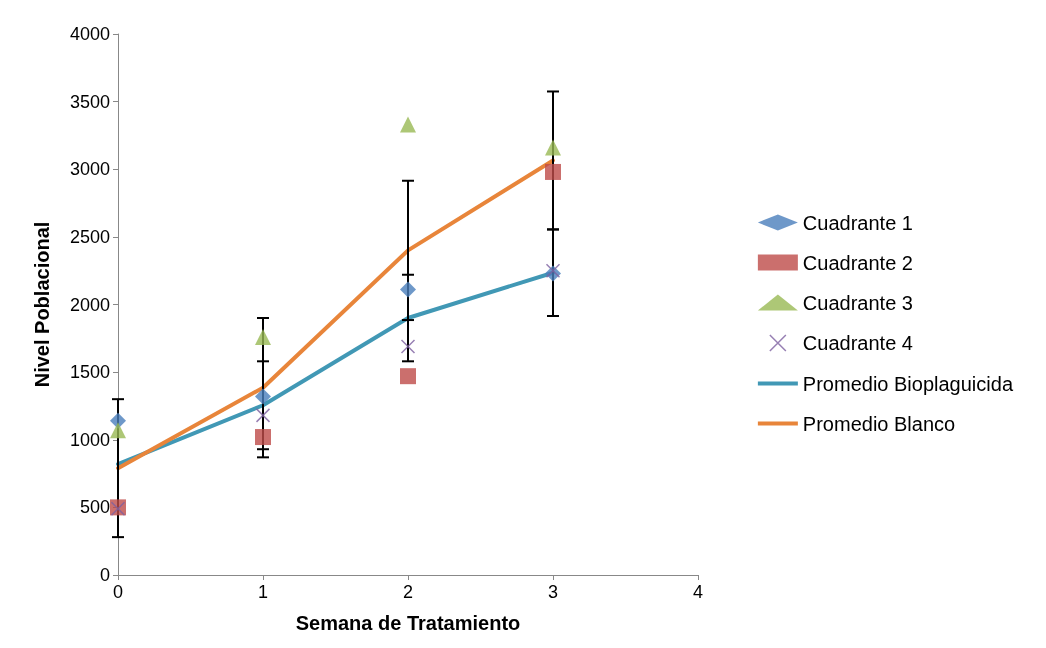 The width and height of the screenshot is (1046, 648). What do you see at coordinates (857, 302) in the screenshot?
I see `legend-label: Cuadrante 3` at bounding box center [857, 302].